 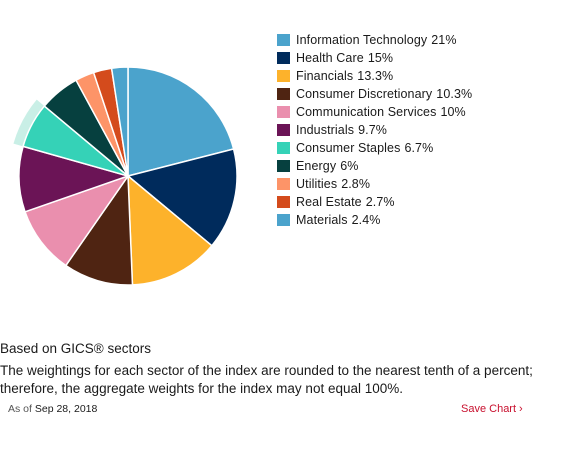 What do you see at coordinates (325, 76) in the screenshot?
I see `legend-label: Financials` at bounding box center [325, 76].